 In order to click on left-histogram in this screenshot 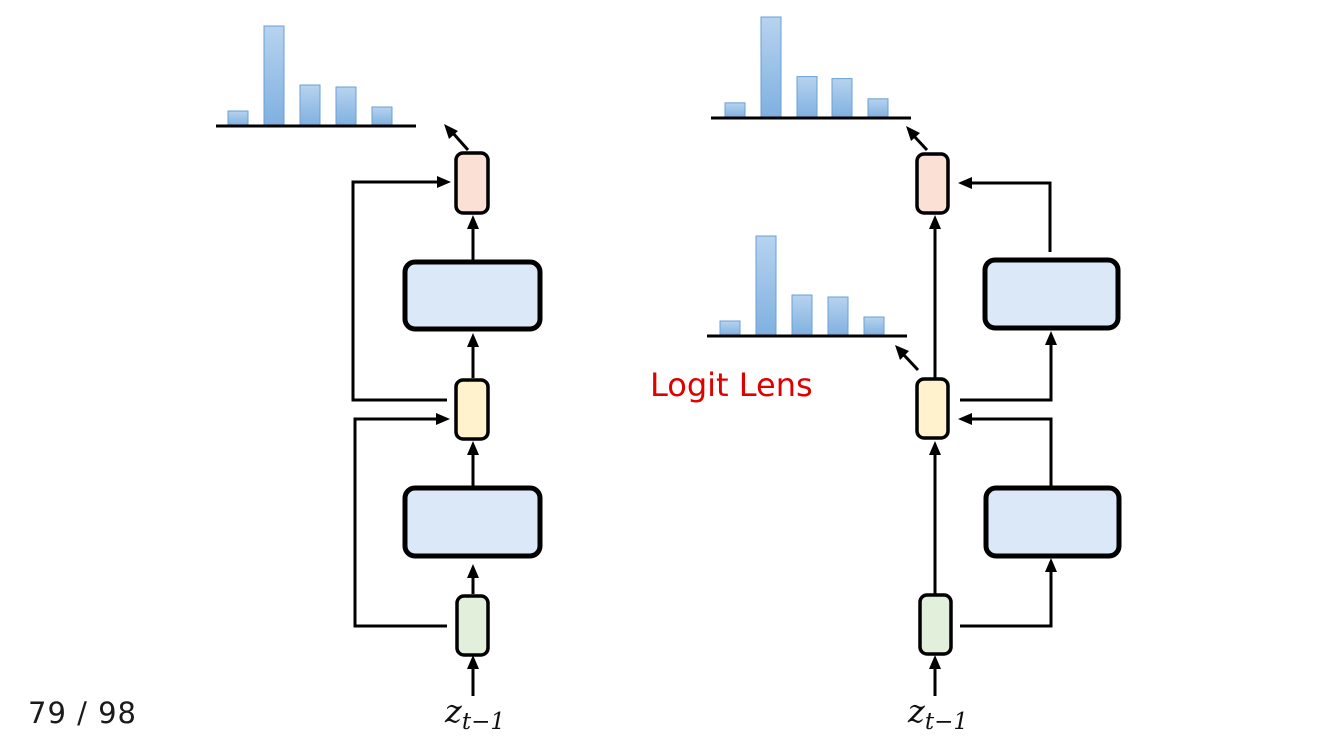, I will do `click(316, 76)`.